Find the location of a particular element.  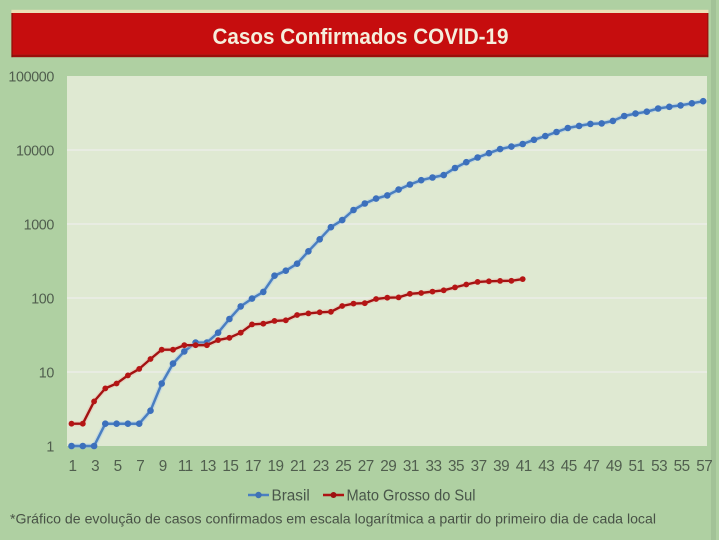

svg-text: 13 is located at coordinates (208, 466).